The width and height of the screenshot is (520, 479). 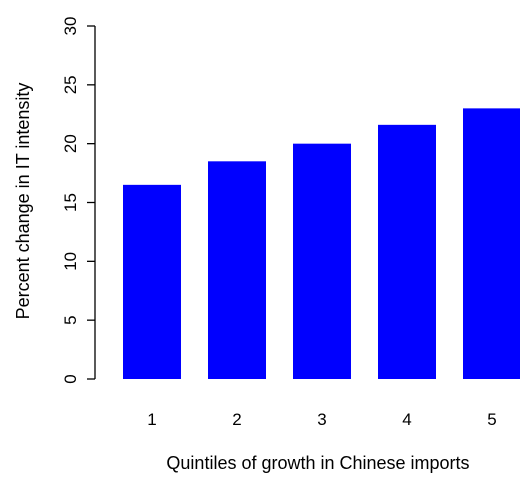 I want to click on y-tick-label-20: 20, so click(x=70, y=143).